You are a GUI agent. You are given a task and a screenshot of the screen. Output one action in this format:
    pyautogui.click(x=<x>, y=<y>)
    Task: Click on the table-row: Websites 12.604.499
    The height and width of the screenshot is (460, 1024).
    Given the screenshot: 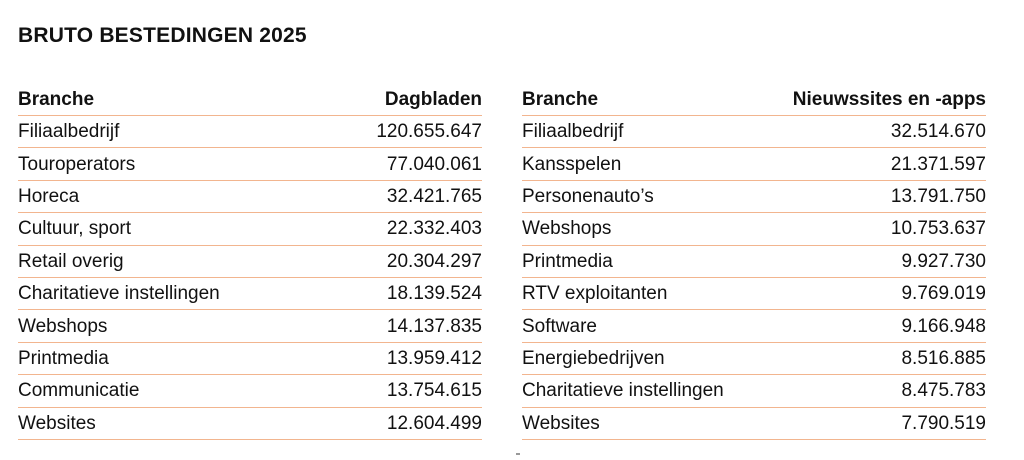 What is the action you would take?
    pyautogui.click(x=250, y=423)
    